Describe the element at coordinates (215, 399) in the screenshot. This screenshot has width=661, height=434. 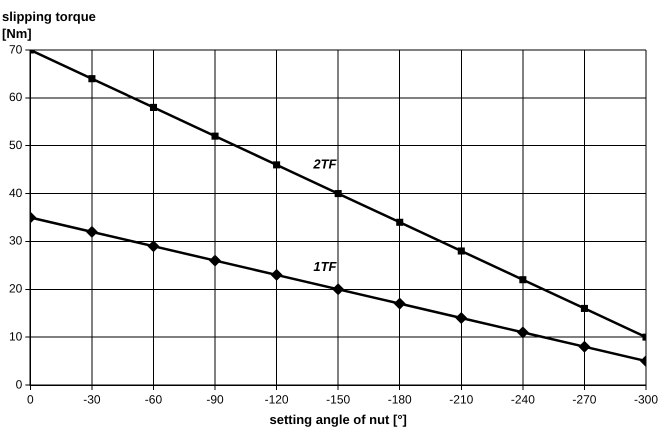
I see `x-tick-label: -90` at that location.